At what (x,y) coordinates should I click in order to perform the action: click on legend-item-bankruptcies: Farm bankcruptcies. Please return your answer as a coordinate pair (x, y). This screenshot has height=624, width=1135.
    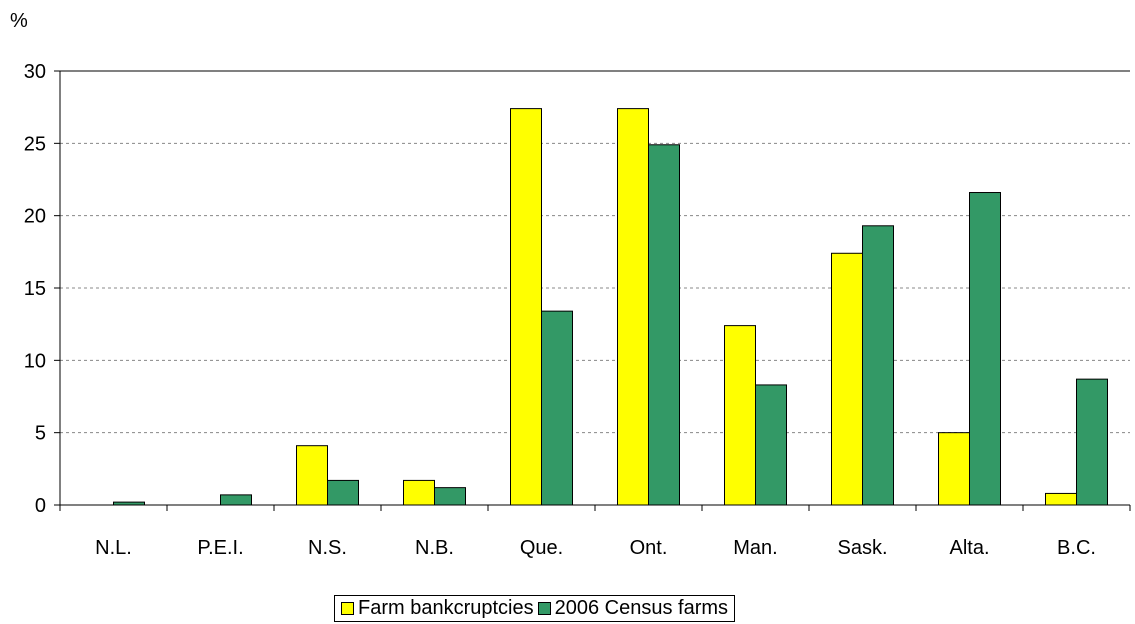
    Looking at the image, I should click on (437, 608).